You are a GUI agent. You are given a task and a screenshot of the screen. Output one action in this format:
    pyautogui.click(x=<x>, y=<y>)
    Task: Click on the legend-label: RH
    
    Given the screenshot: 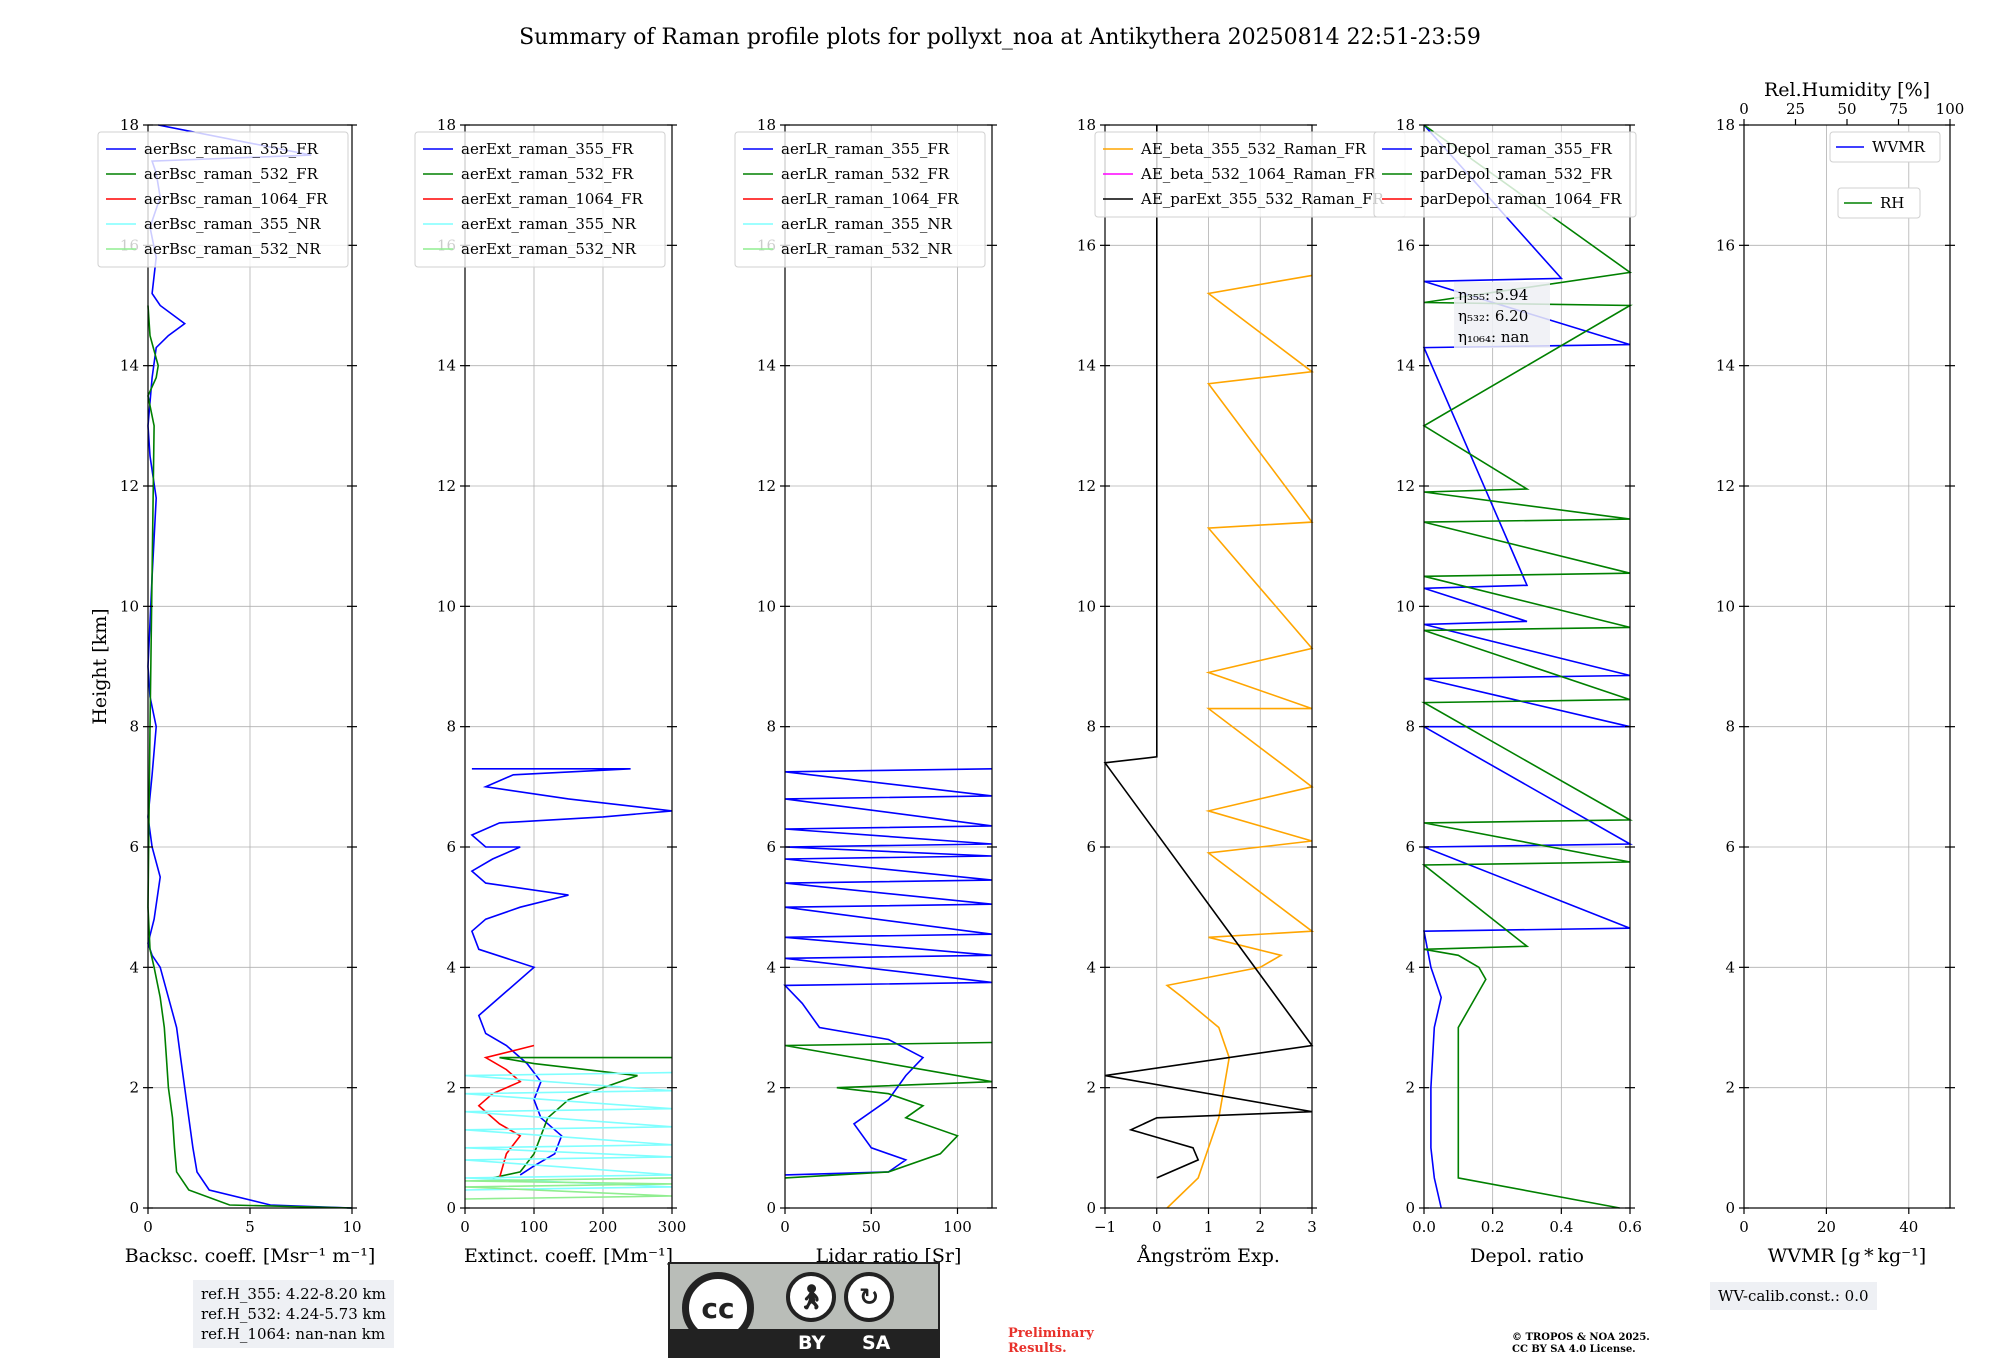 What is the action you would take?
    pyautogui.click(x=1892, y=203)
    